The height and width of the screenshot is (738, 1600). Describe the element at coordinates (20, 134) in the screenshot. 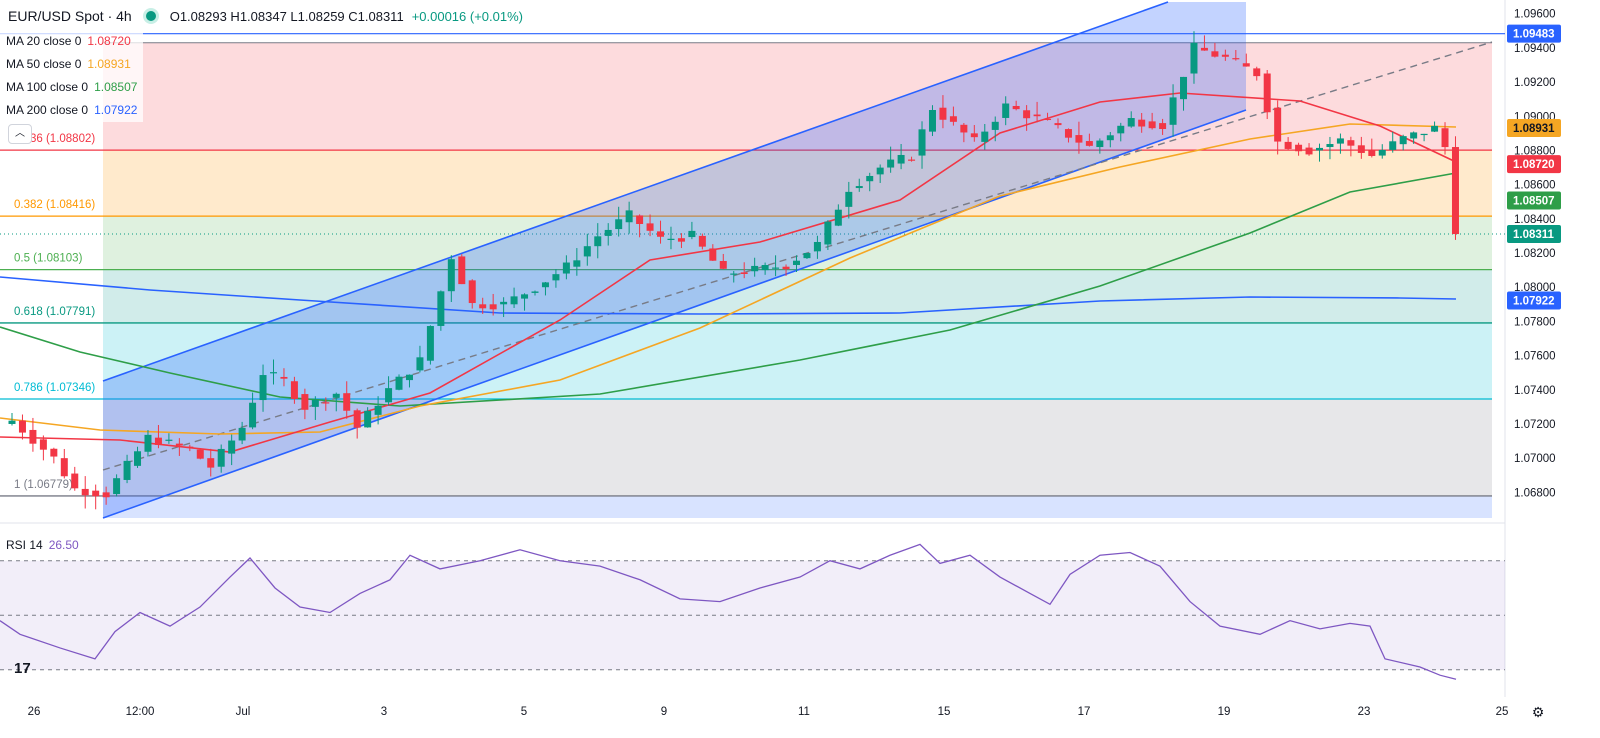

I see `collapse-legend-button: ︿` at that location.